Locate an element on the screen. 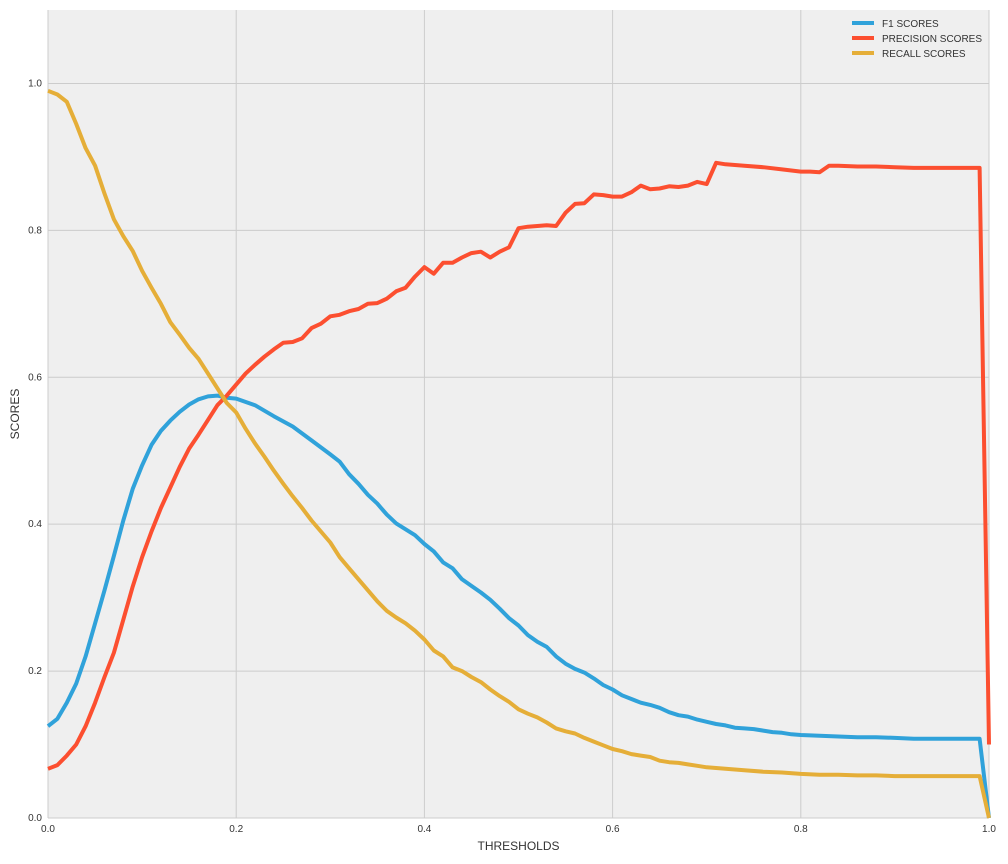  y-axis-title: SCORES is located at coordinates (15, 414).